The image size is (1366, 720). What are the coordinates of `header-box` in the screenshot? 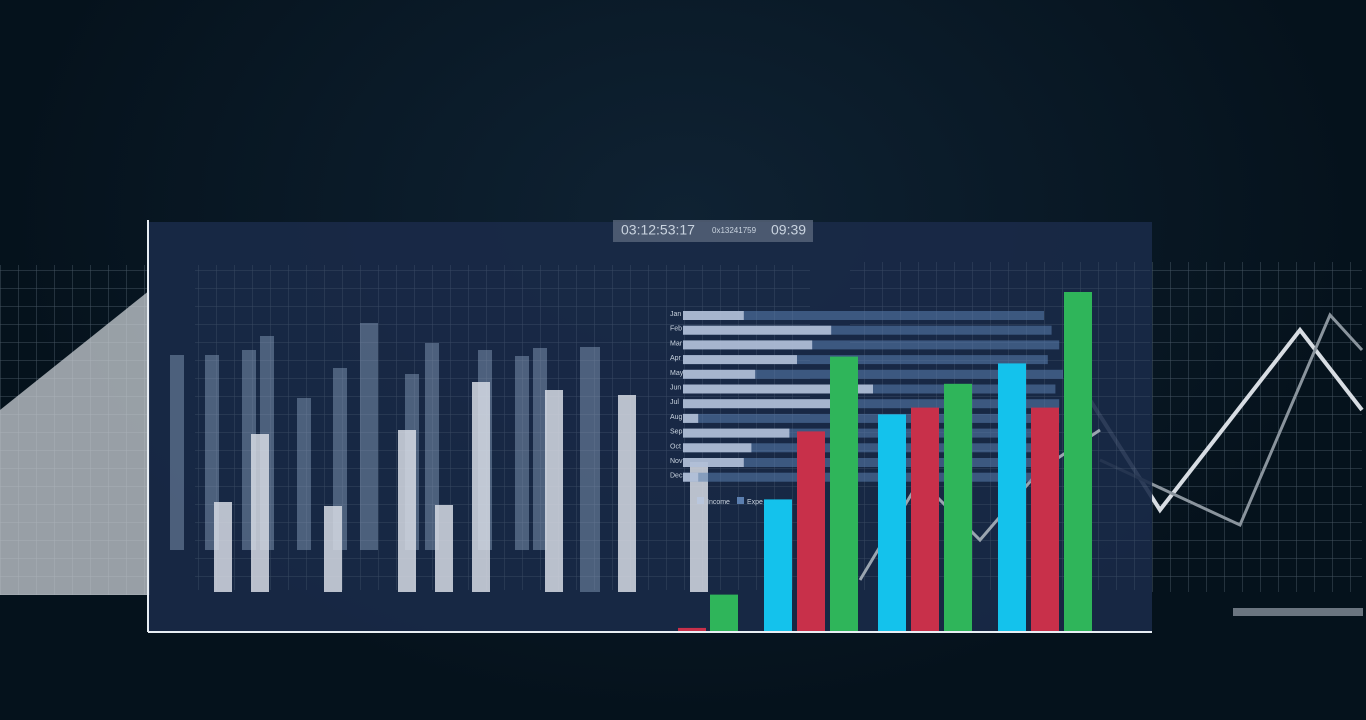 It's located at (713, 231).